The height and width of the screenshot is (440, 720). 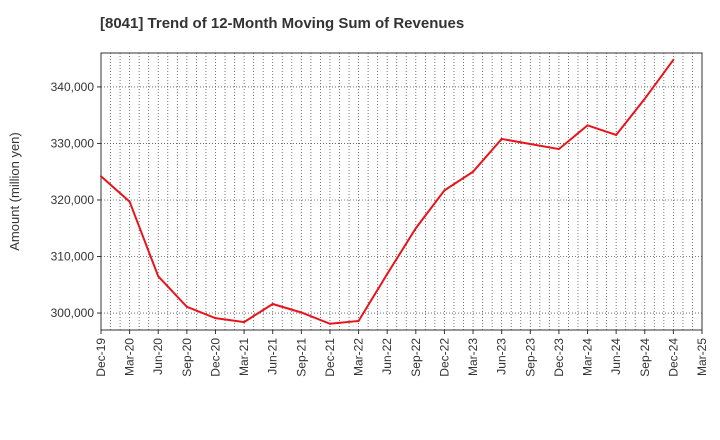 I want to click on x-tick-label: Dec-24, so click(x=673, y=357).